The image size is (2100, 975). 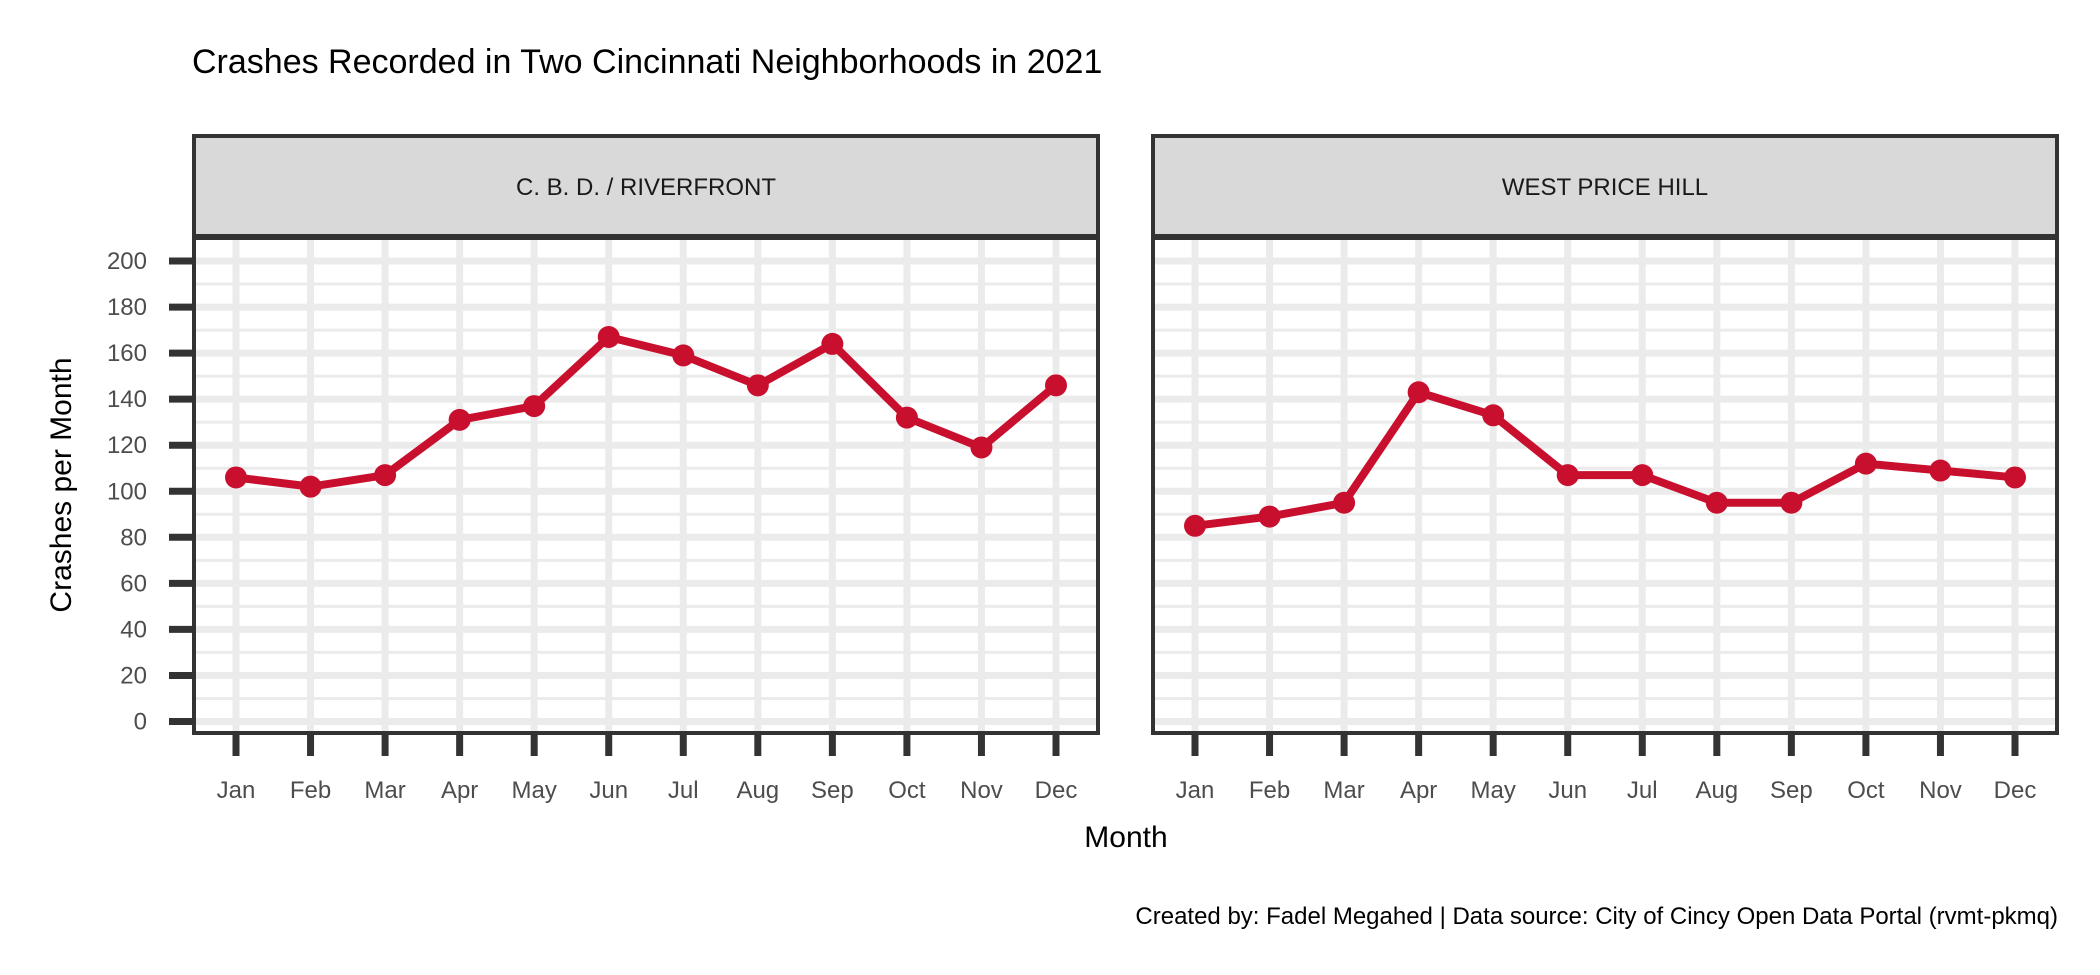 I want to click on y-tick-label: 140, so click(x=127, y=399).